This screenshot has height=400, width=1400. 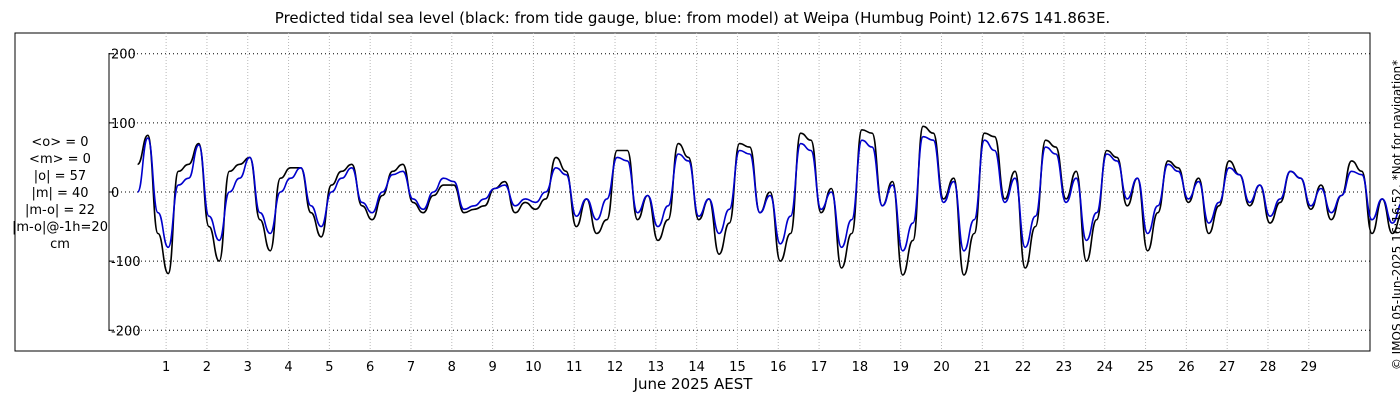 What do you see at coordinates (288, 367) in the screenshot?
I see `x-tick-label: 4` at bounding box center [288, 367].